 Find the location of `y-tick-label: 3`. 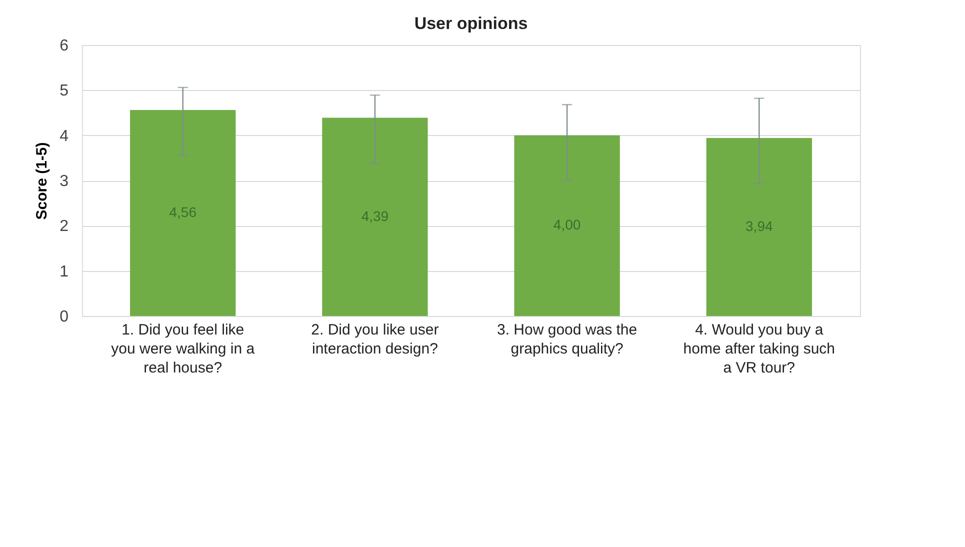

y-tick-label: 3 is located at coordinates (64, 181).